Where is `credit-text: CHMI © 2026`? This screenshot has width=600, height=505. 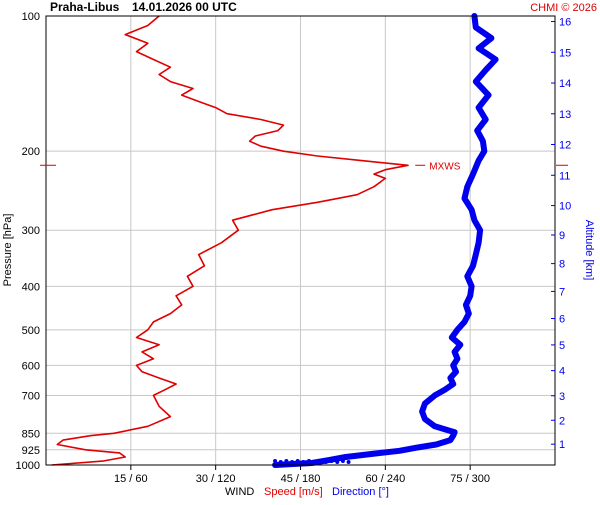 credit-text: CHMI © 2026 is located at coordinates (563, 8).